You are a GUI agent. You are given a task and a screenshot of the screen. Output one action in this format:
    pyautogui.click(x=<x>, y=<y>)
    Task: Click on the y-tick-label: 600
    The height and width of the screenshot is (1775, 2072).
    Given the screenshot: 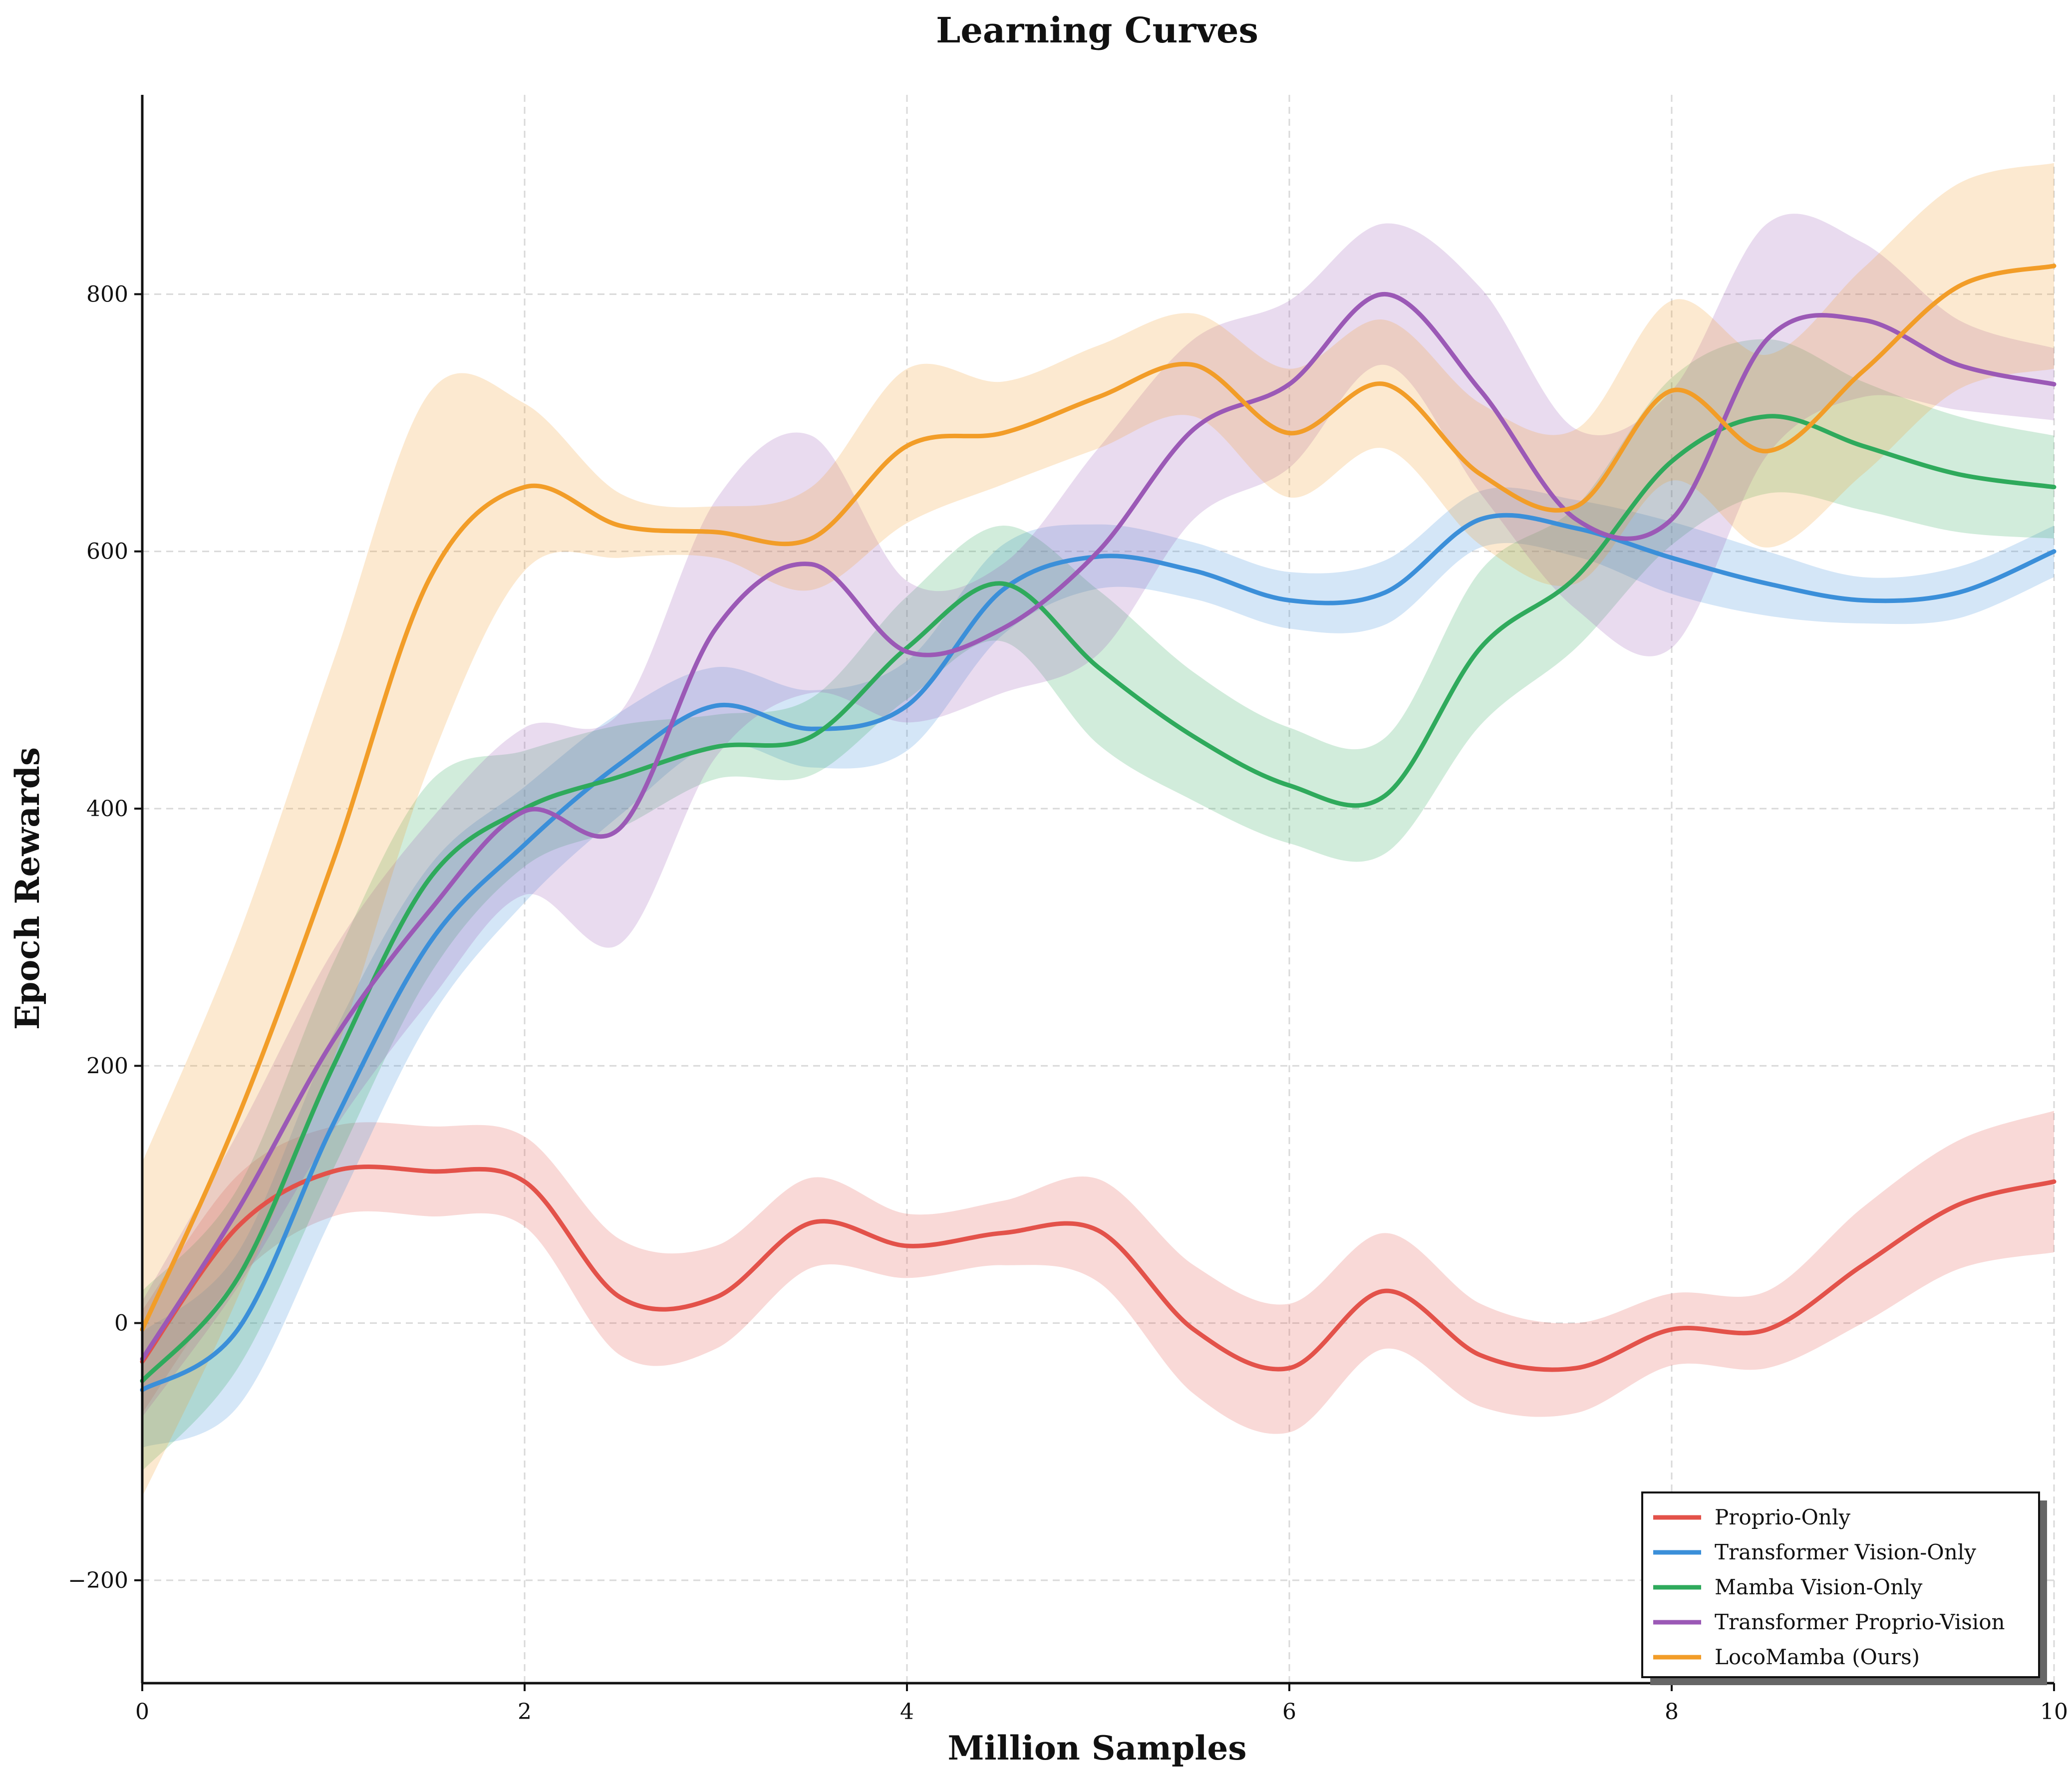 What is the action you would take?
    pyautogui.click(x=107, y=552)
    